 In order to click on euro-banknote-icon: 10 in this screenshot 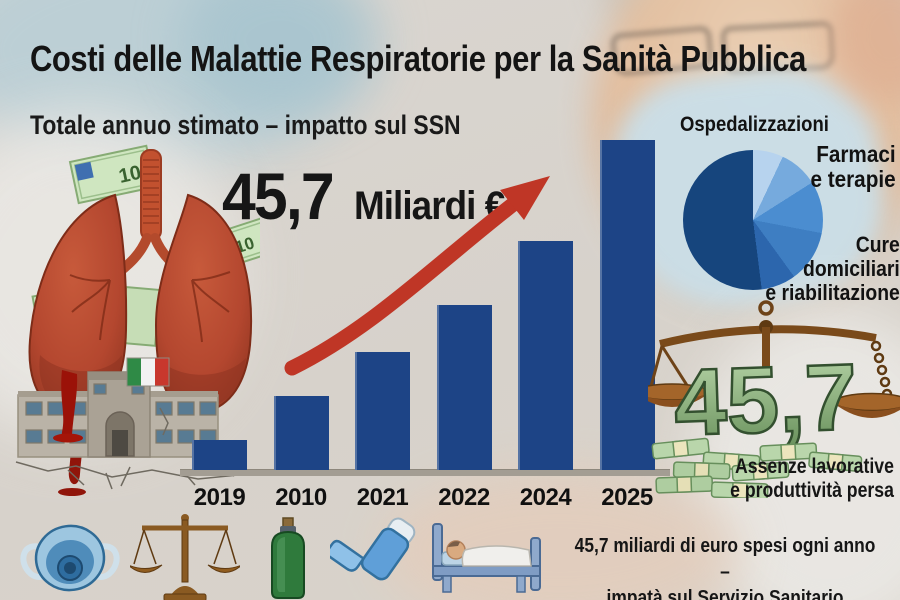, I will do `click(112, 174)`.